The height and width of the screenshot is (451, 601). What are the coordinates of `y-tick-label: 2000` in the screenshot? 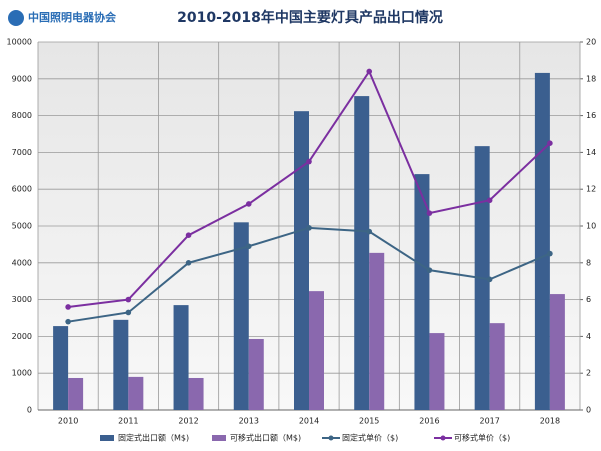 It's located at (22, 336).